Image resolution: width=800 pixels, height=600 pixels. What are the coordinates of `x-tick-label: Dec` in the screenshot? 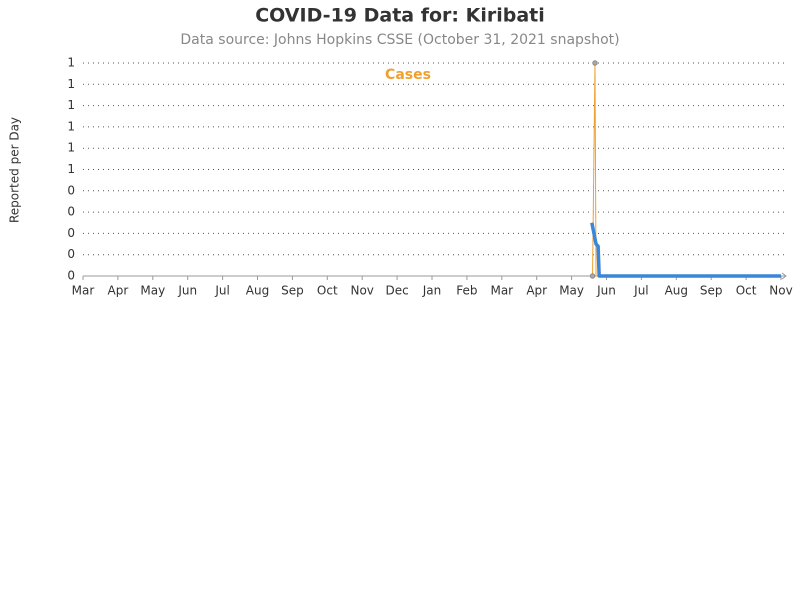 It's located at (396, 291).